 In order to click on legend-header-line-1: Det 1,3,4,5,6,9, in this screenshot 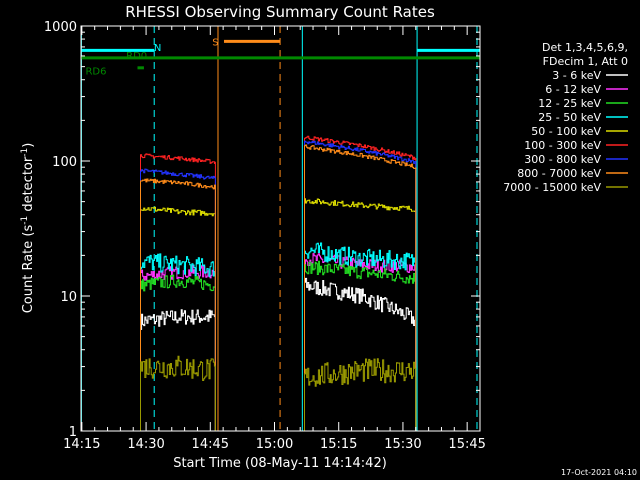, I will do `click(585, 47)`.